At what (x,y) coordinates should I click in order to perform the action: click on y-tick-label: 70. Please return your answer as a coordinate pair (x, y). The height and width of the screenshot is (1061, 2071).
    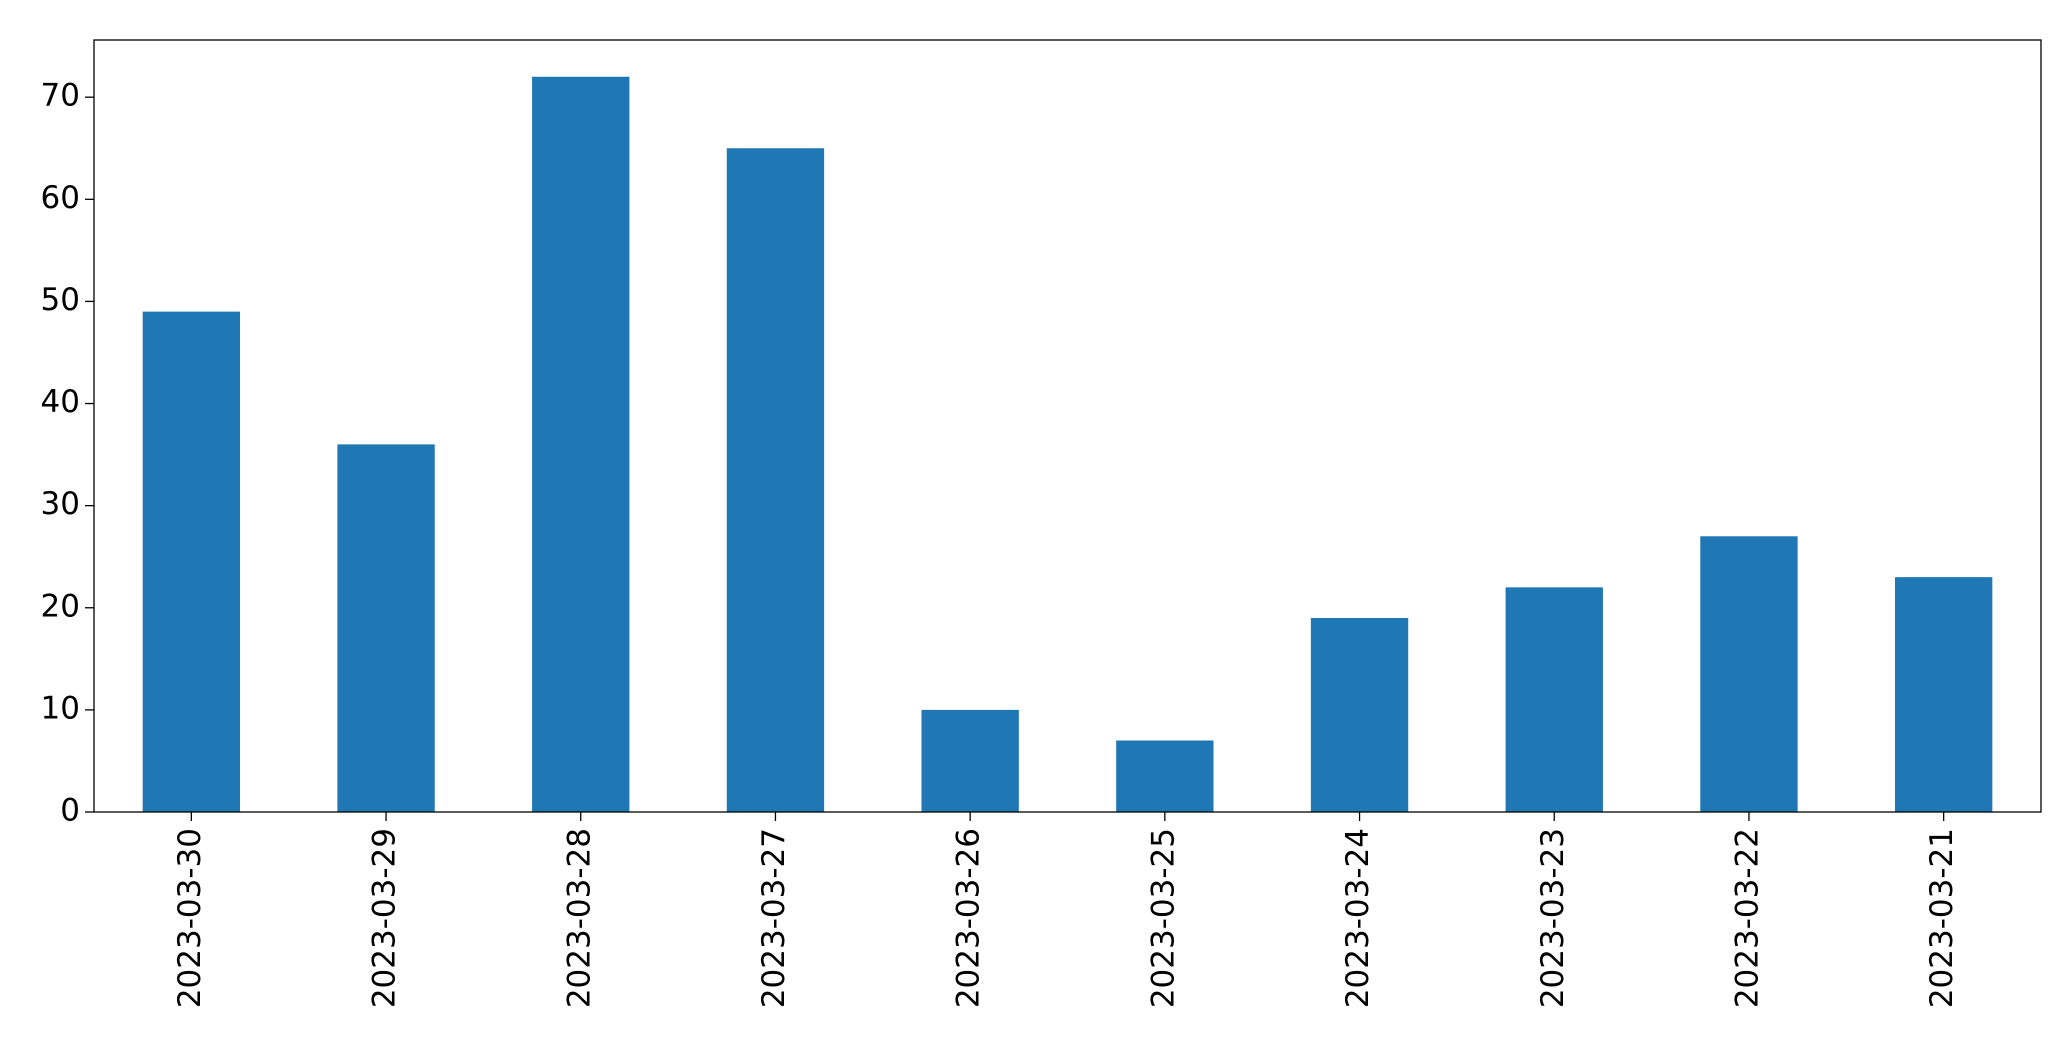
    Looking at the image, I should click on (60, 96).